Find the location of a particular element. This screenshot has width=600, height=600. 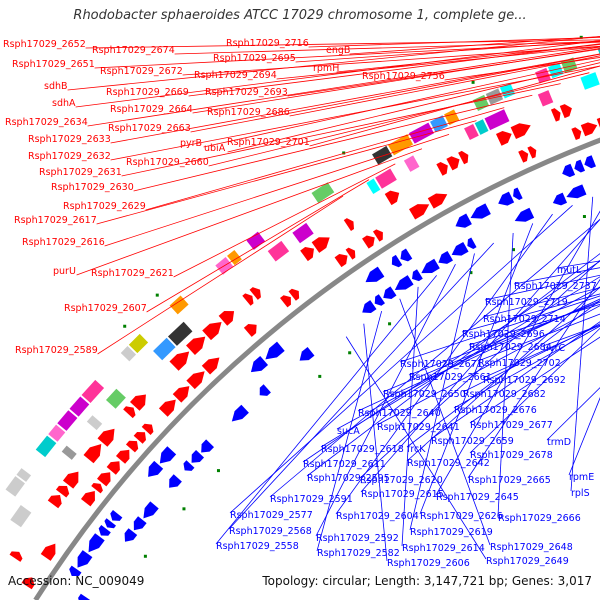

forward-gene-label: sdhA is located at coordinates (64, 103).